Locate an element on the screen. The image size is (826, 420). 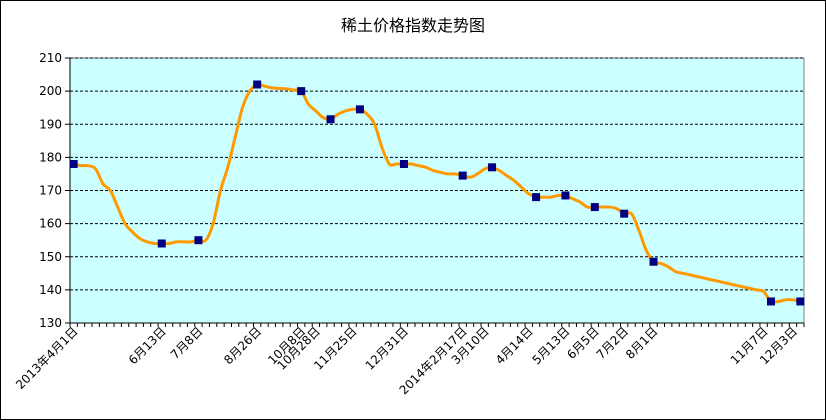
x-tick-label: 6月13日 is located at coordinates (147, 345).